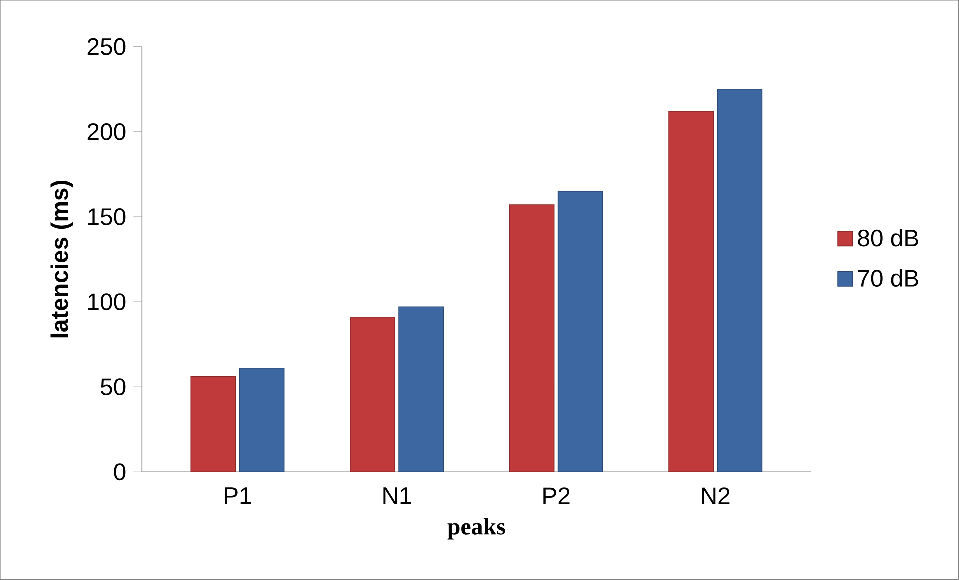  Describe the element at coordinates (107, 131) in the screenshot. I see `y-tick-label: 200` at that location.